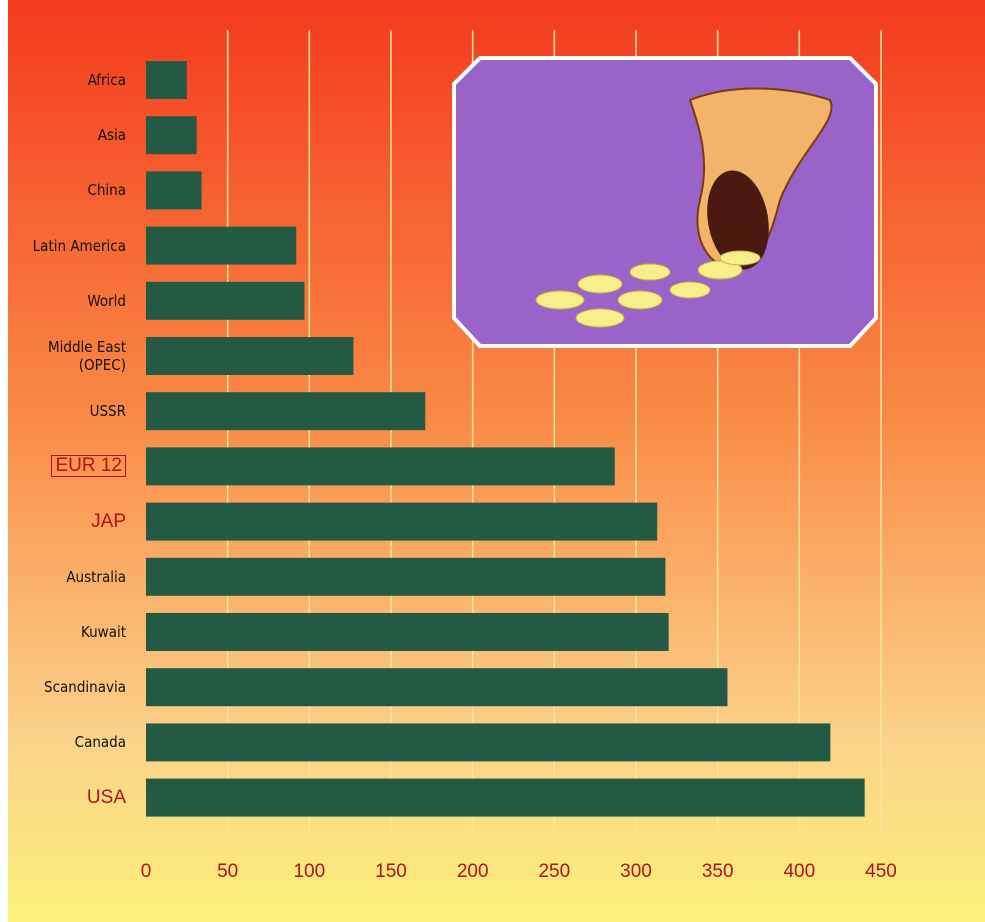 This screenshot has width=985, height=922. Describe the element at coordinates (111, 135) in the screenshot. I see `category-text: Asia` at that location.